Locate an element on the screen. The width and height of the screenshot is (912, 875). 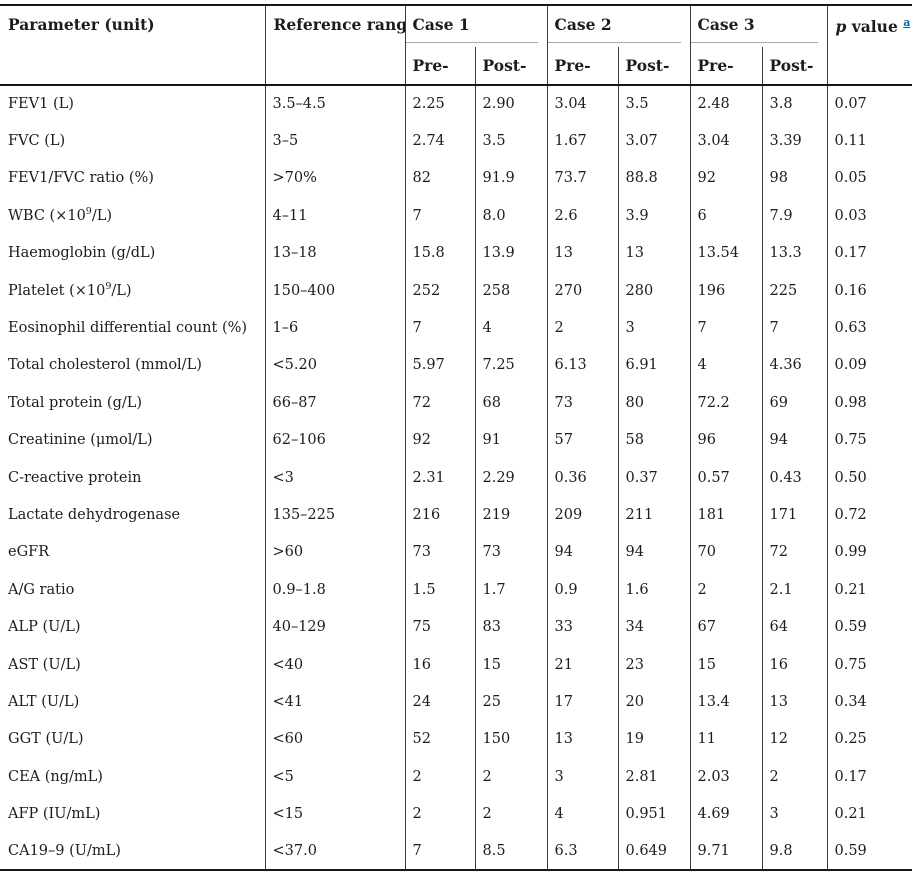
parameter-cell: AST (U/L) is located at coordinates (44, 664).